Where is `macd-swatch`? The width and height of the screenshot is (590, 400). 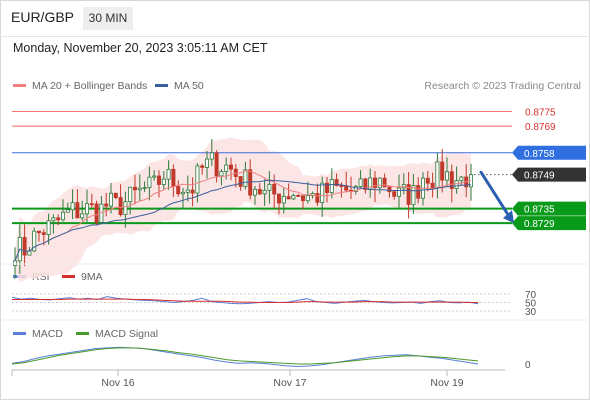
macd-swatch is located at coordinates (19, 333).